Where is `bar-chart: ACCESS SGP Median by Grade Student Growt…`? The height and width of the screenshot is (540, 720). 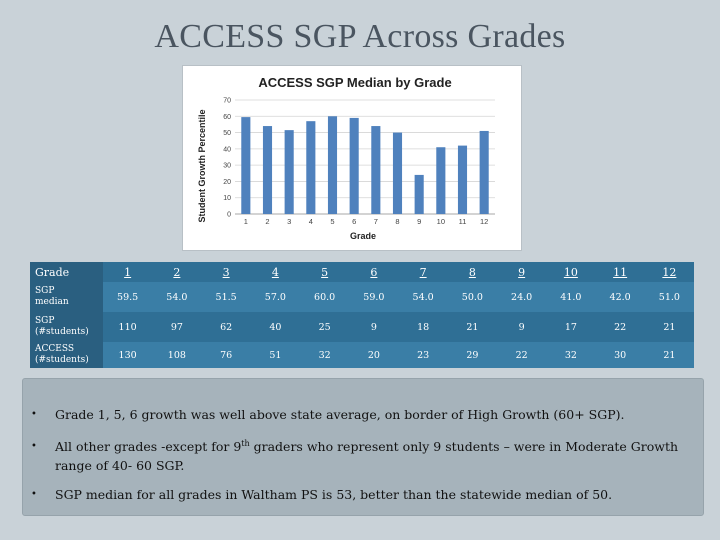
bar-chart: ACCESS SGP Median by Grade Student Growt… is located at coordinates (346, 158).